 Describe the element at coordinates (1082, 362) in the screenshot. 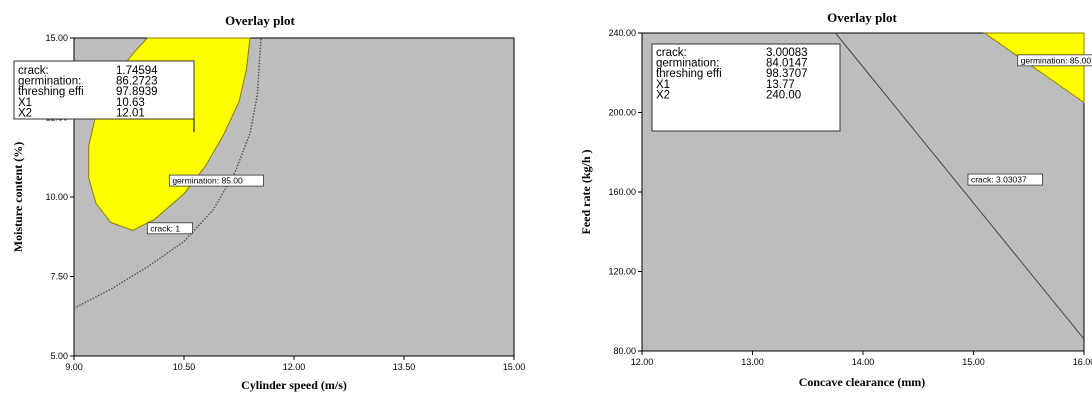

I see `x-tick-label: 16.00` at that location.